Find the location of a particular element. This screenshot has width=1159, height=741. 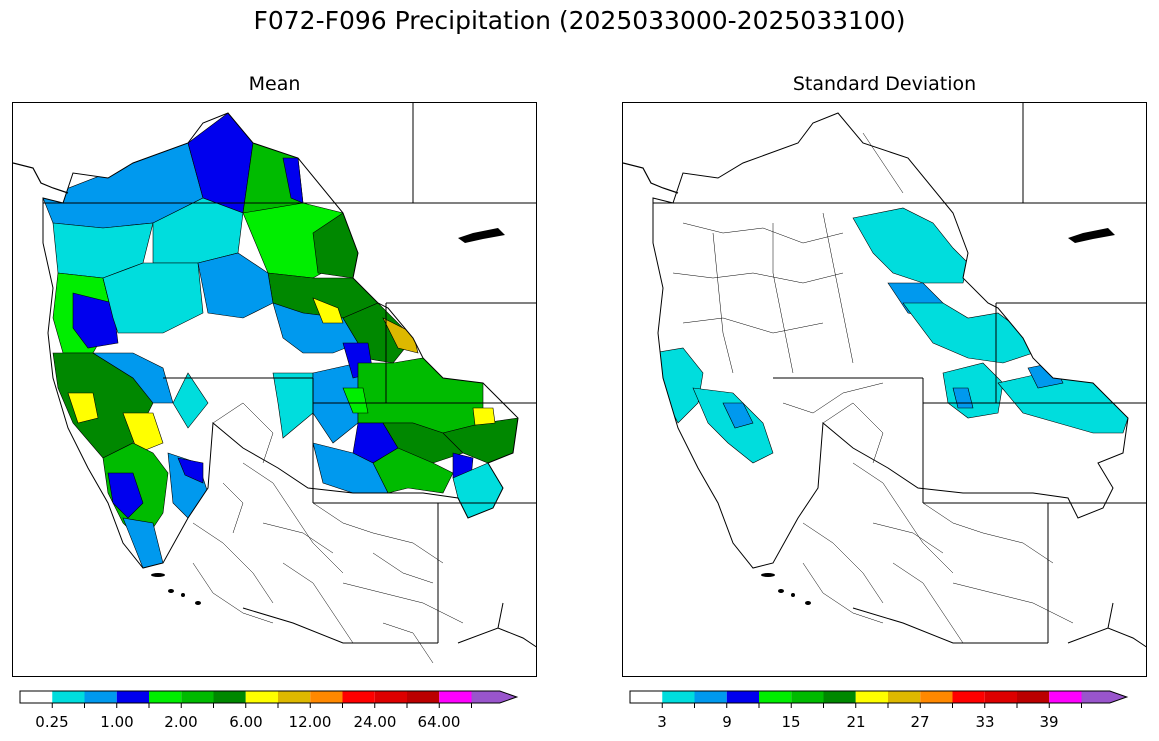

stddev-colorbar-tick: 9 is located at coordinates (727, 722).